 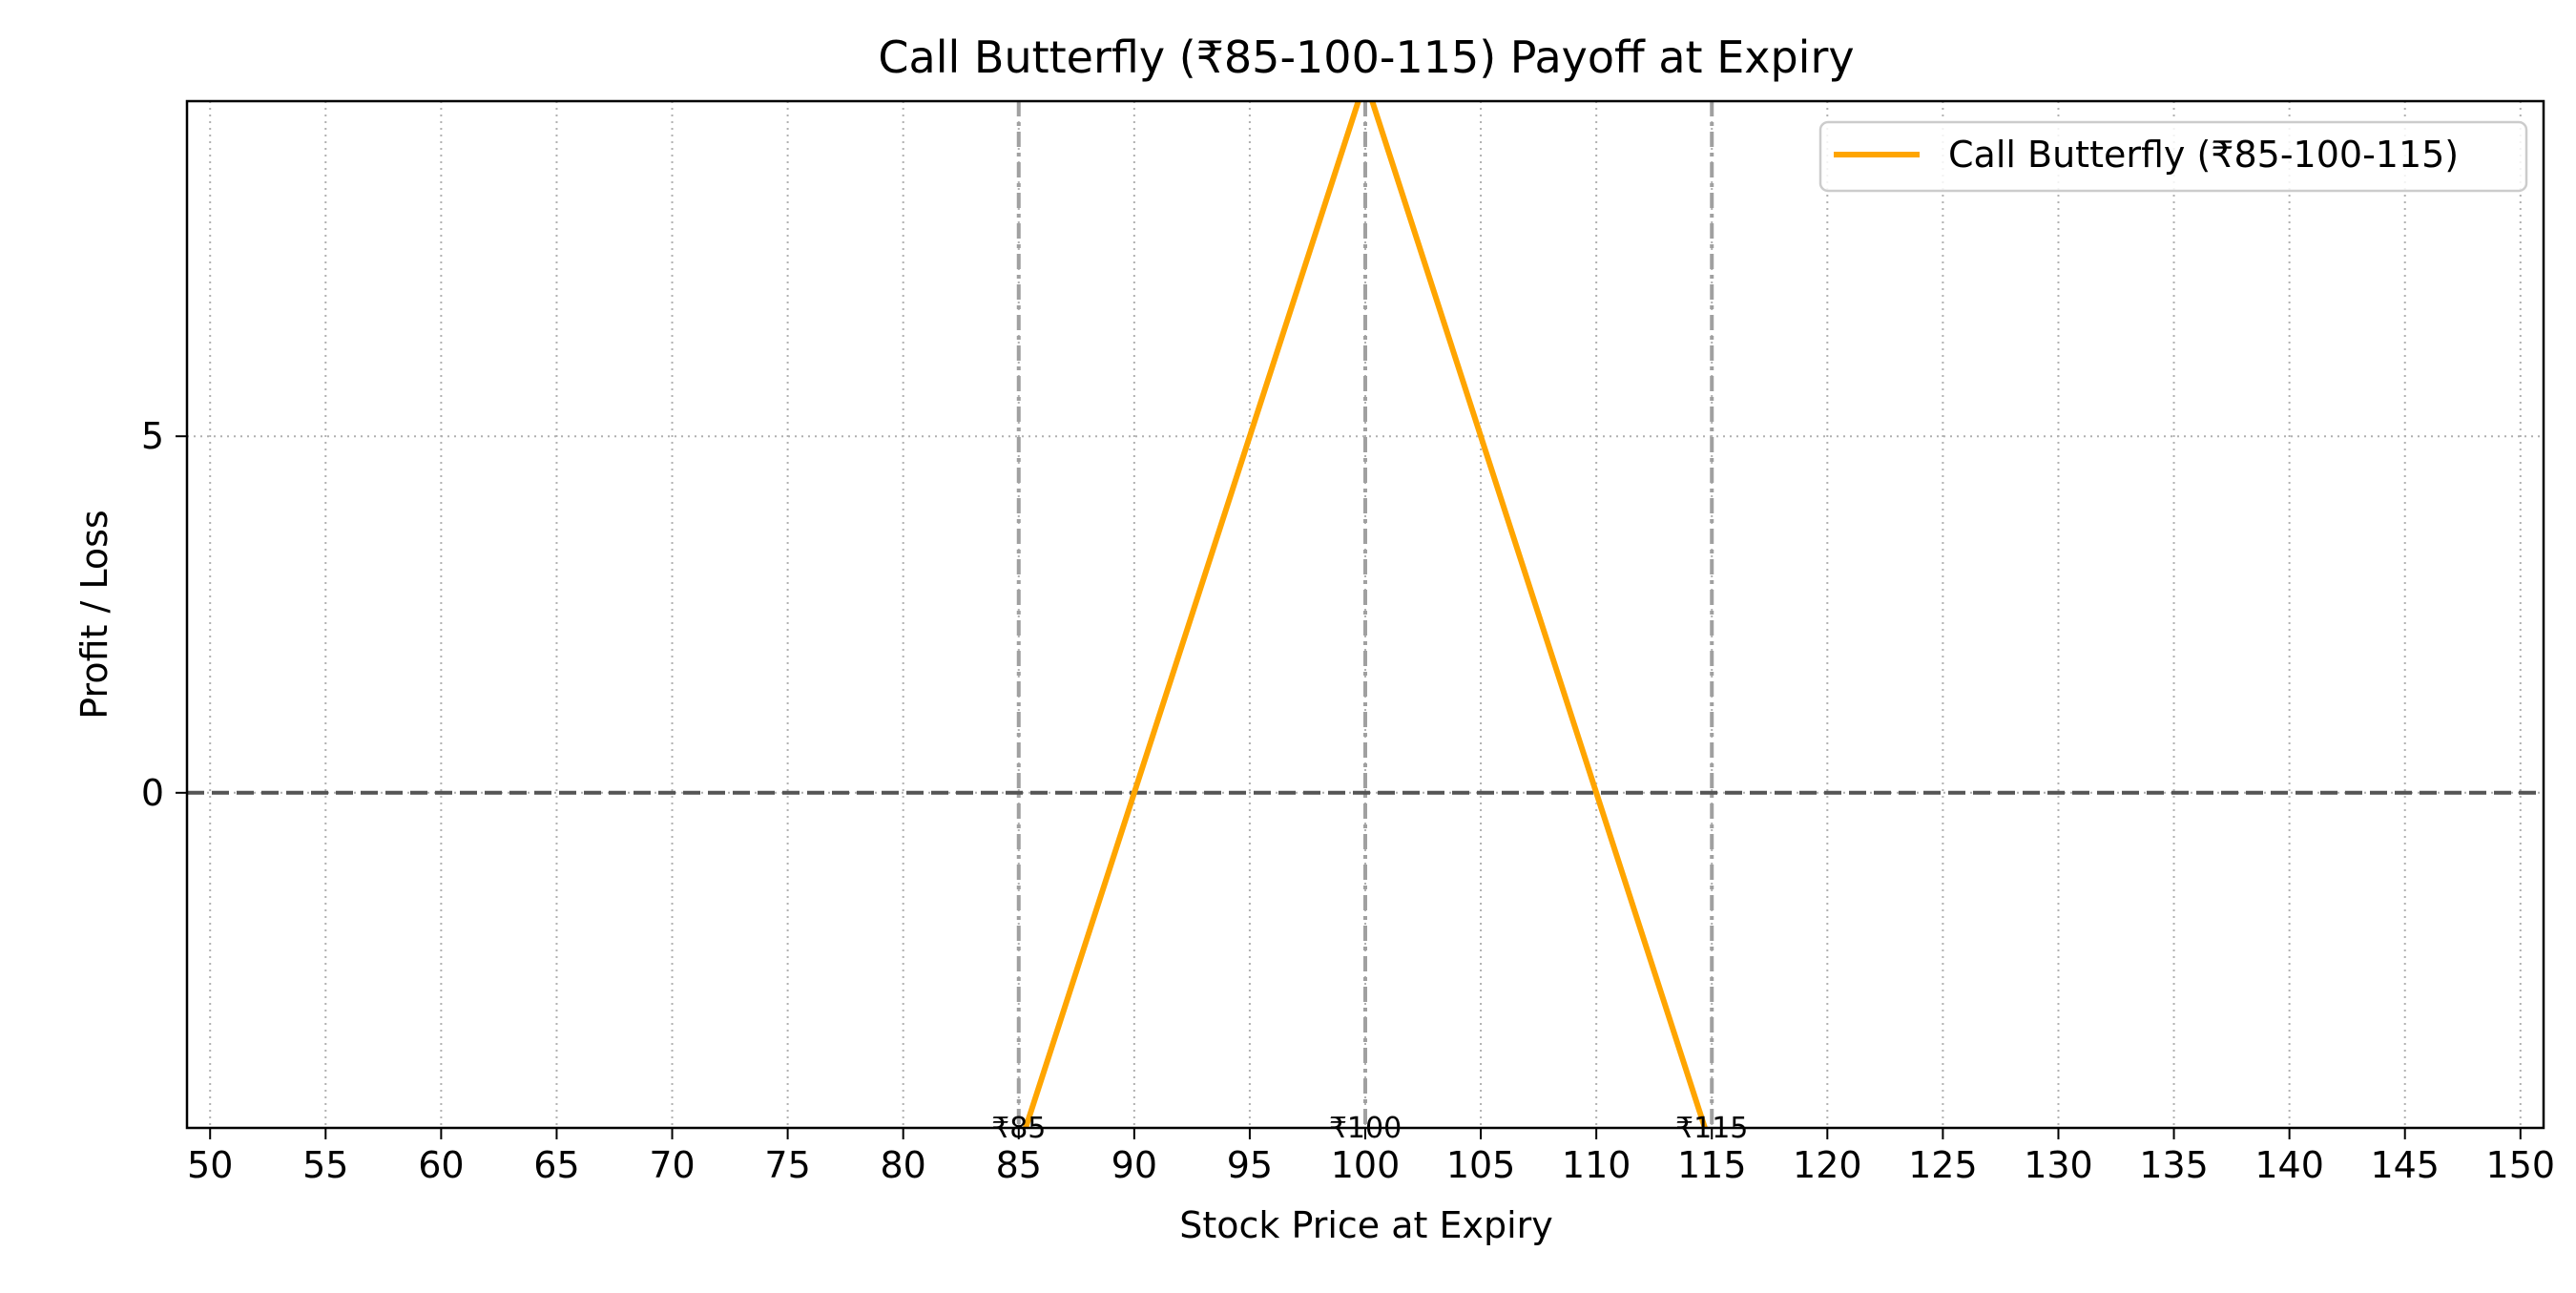 I want to click on x-tick-label: 70, so click(x=672, y=1165).